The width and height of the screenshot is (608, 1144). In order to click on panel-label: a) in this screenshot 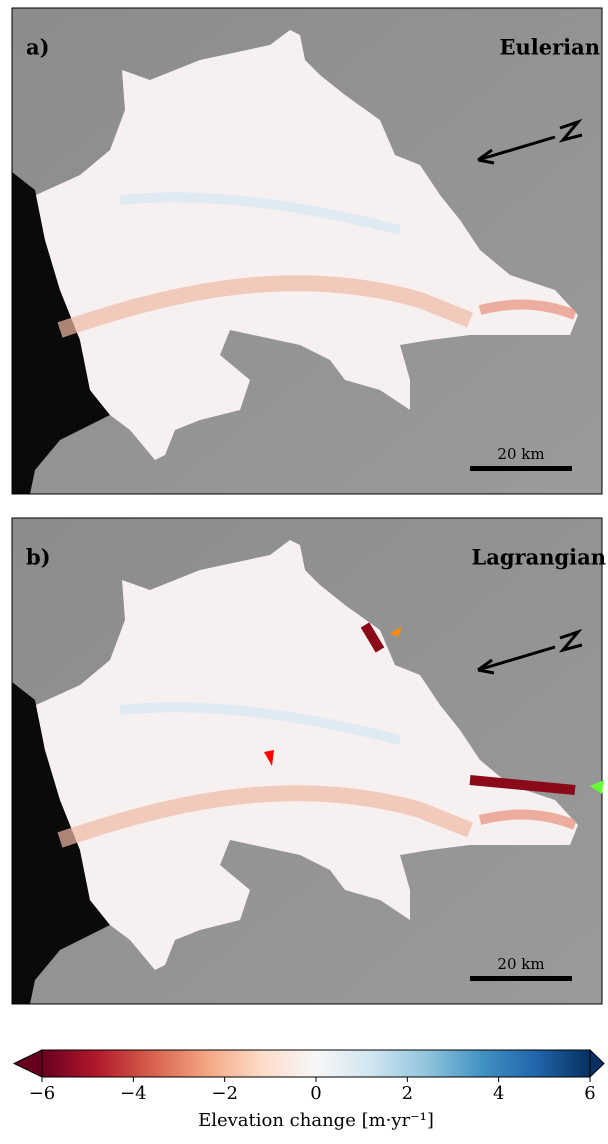, I will do `click(38, 47)`.